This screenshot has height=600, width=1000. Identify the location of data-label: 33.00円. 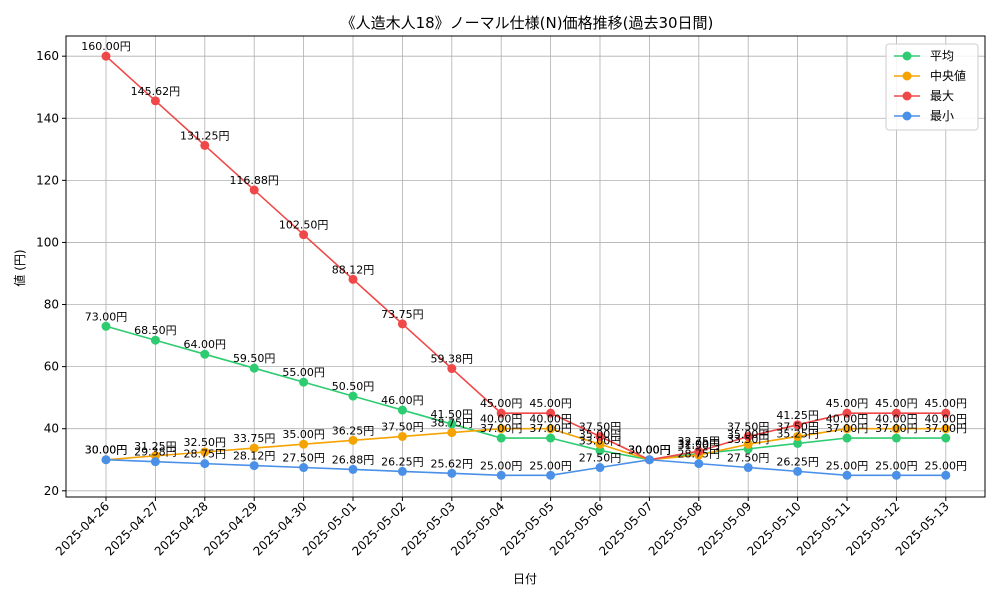
(600, 440).